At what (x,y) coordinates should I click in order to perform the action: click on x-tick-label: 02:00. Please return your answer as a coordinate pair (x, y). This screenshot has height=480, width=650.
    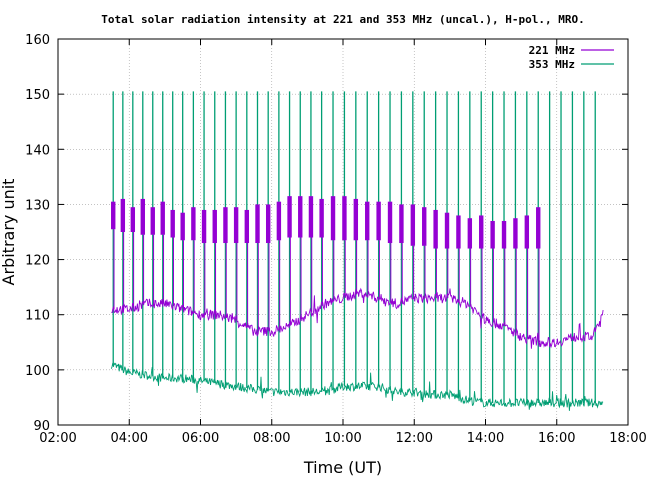
    Looking at the image, I should click on (57, 438).